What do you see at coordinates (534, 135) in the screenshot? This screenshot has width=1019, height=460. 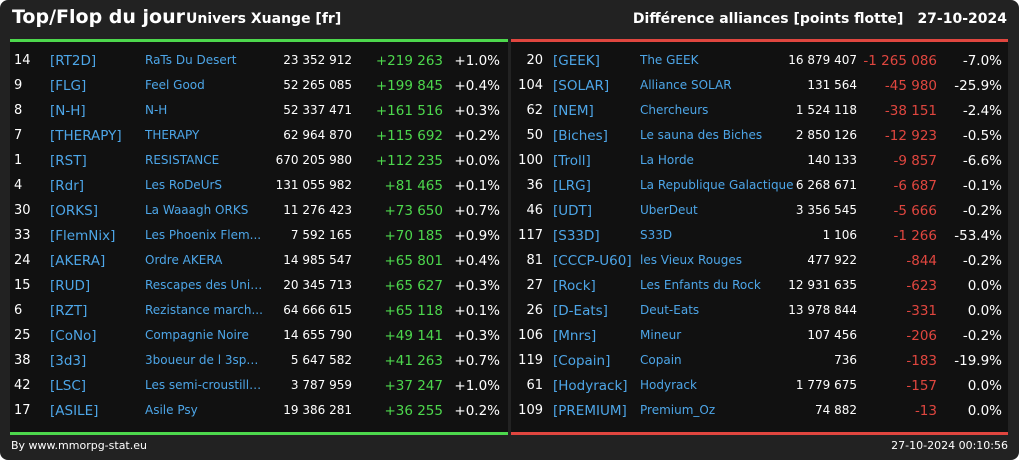 I see `rank-cell: 50` at bounding box center [534, 135].